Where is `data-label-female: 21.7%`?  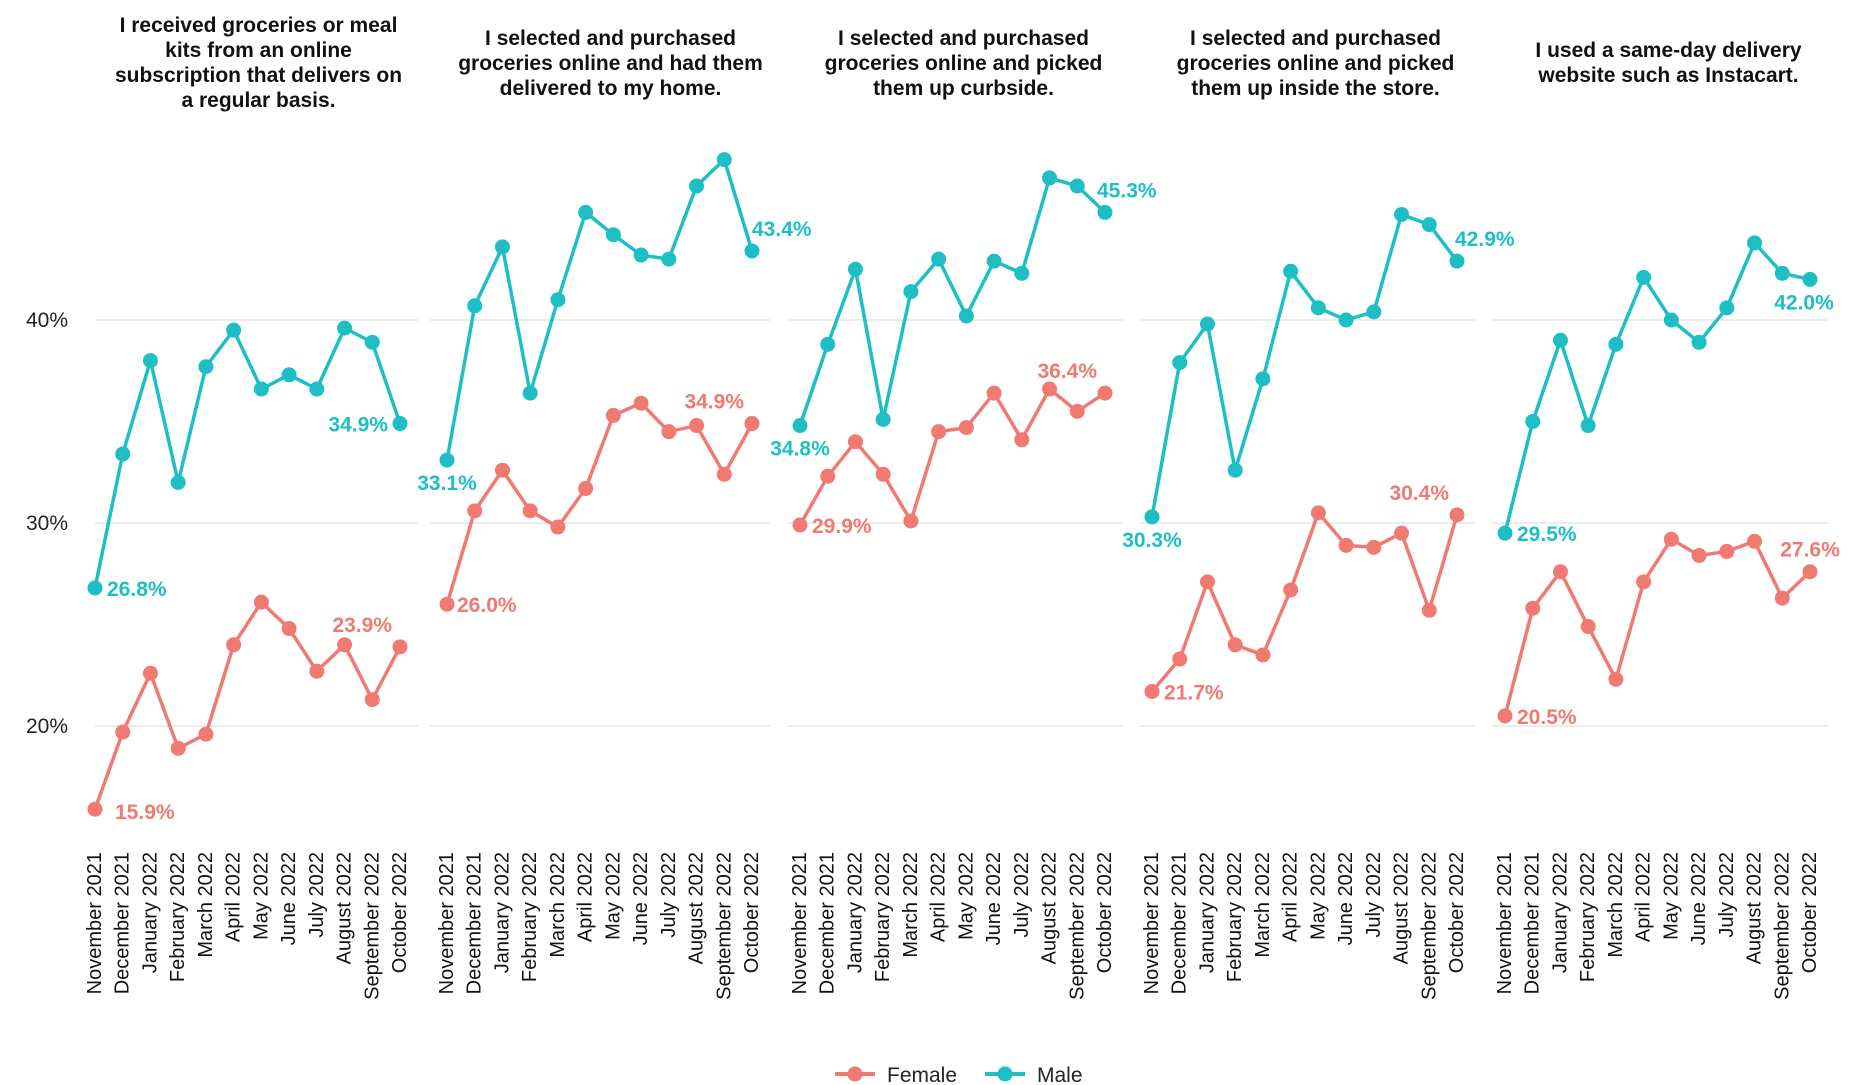
data-label-female: 21.7% is located at coordinates (1194, 692).